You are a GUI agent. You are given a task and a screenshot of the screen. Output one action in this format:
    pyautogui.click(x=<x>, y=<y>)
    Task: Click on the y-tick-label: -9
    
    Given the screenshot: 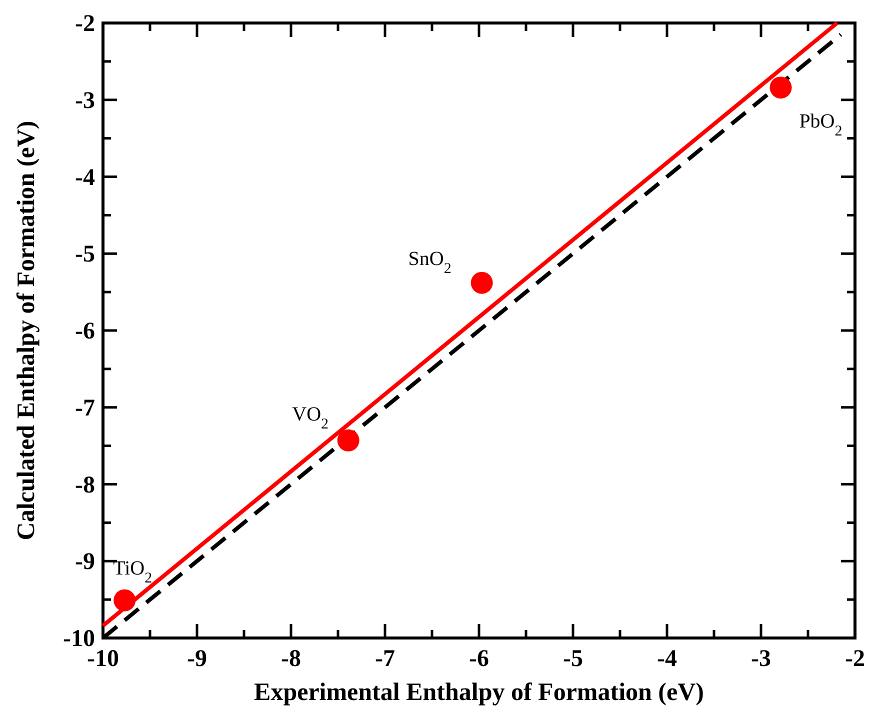 What is the action you would take?
    pyautogui.click(x=85, y=562)
    